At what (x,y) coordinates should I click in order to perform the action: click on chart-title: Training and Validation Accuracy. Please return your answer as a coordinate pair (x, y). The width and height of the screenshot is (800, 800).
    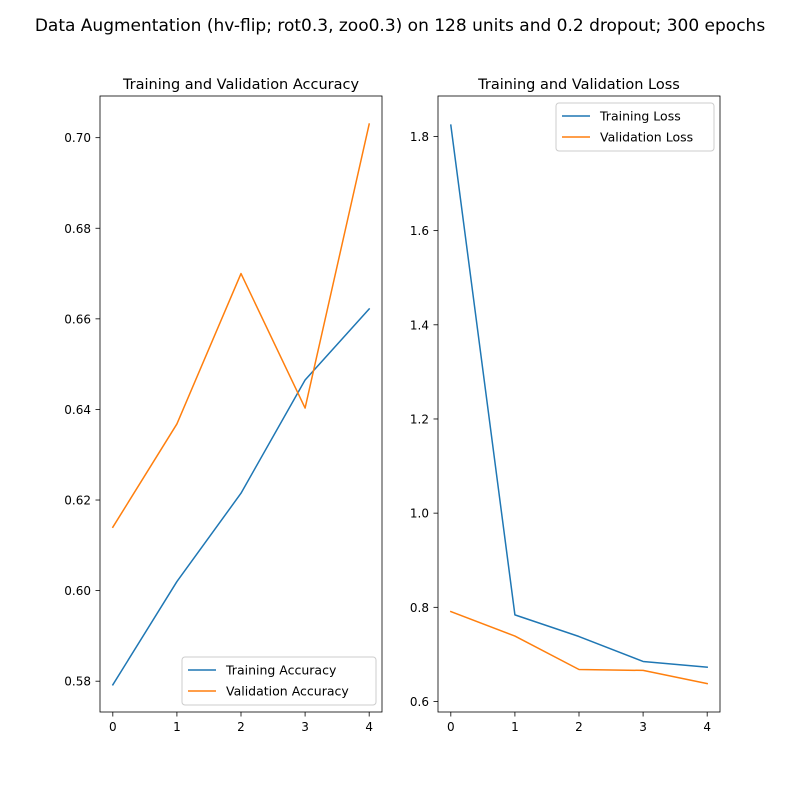
    Looking at the image, I should click on (241, 85).